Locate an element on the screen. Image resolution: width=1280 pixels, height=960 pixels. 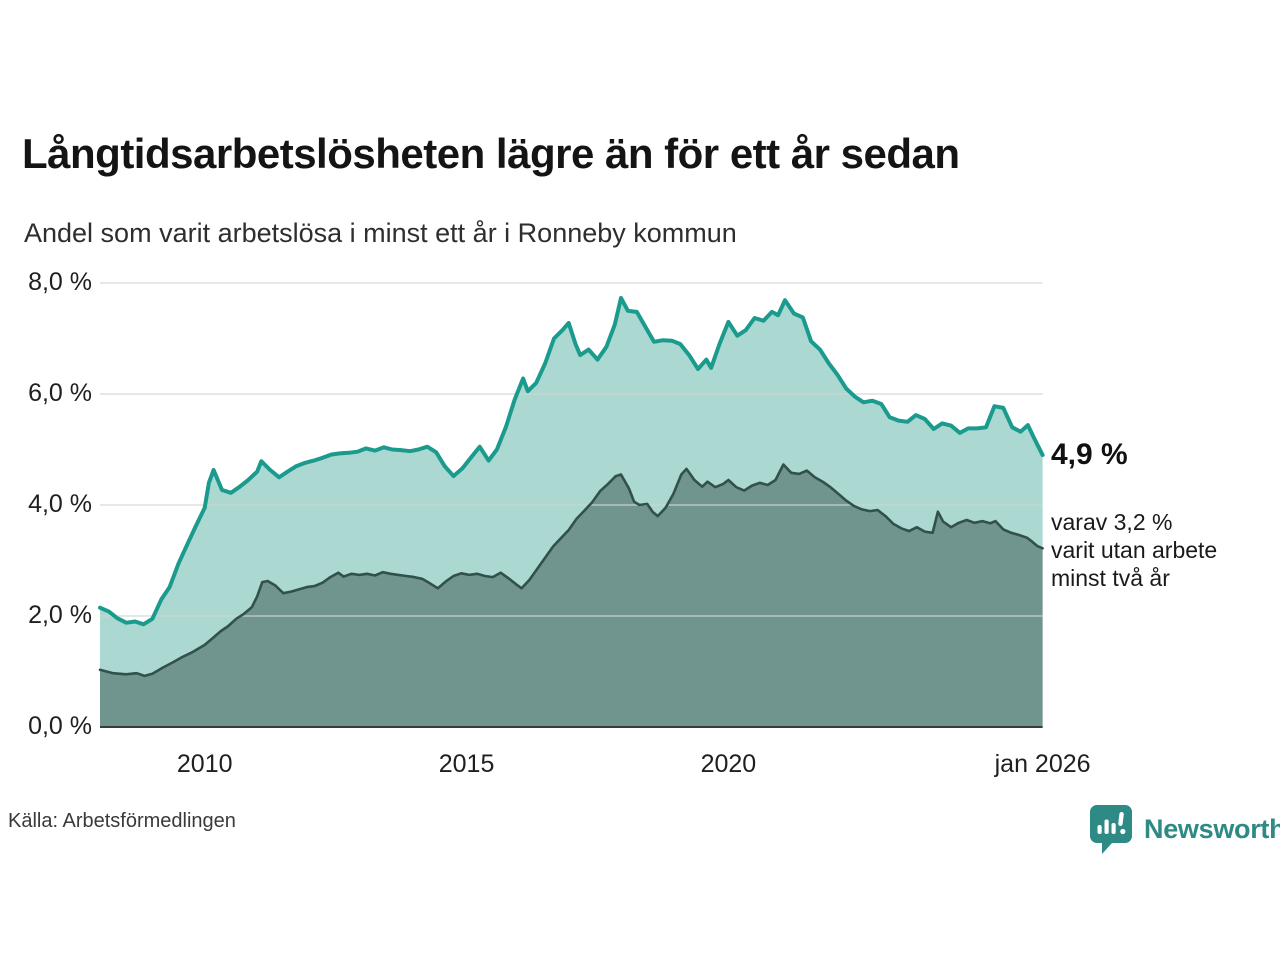
x-tick-label-2010: 2010 is located at coordinates (204, 764).